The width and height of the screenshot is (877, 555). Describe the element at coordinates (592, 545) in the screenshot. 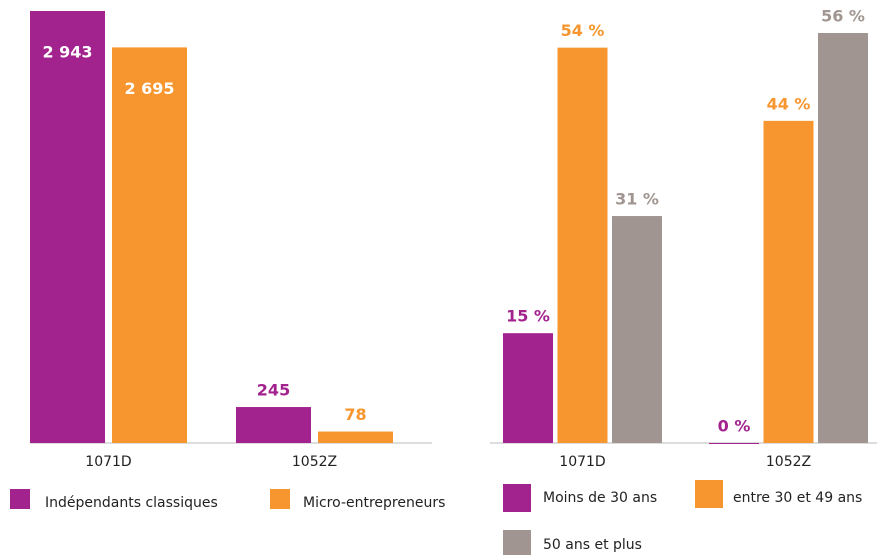

I see `legend-label: 50 ans et plus` at that location.